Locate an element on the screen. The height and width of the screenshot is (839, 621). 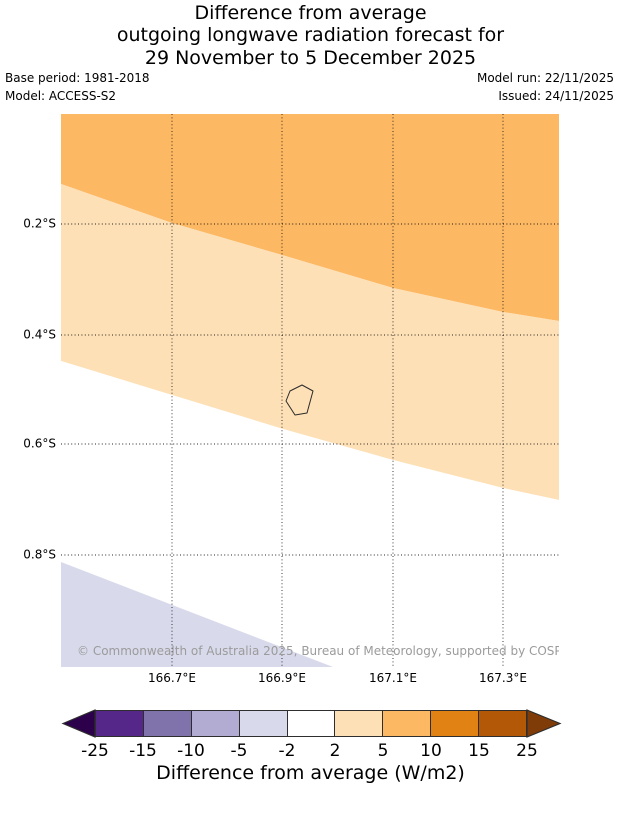
colorbar-right-arrow is located at coordinates (544, 723).